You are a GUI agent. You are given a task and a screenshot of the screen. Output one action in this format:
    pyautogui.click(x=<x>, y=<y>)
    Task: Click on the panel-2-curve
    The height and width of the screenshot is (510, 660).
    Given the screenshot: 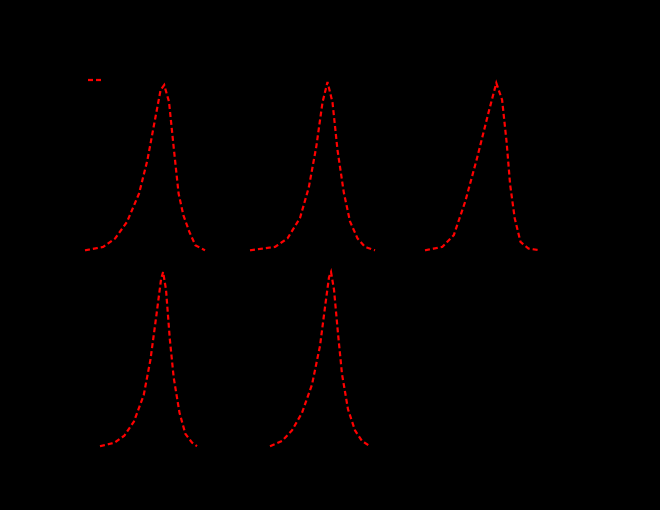 What is the action you would take?
    pyautogui.click(x=312, y=166)
    